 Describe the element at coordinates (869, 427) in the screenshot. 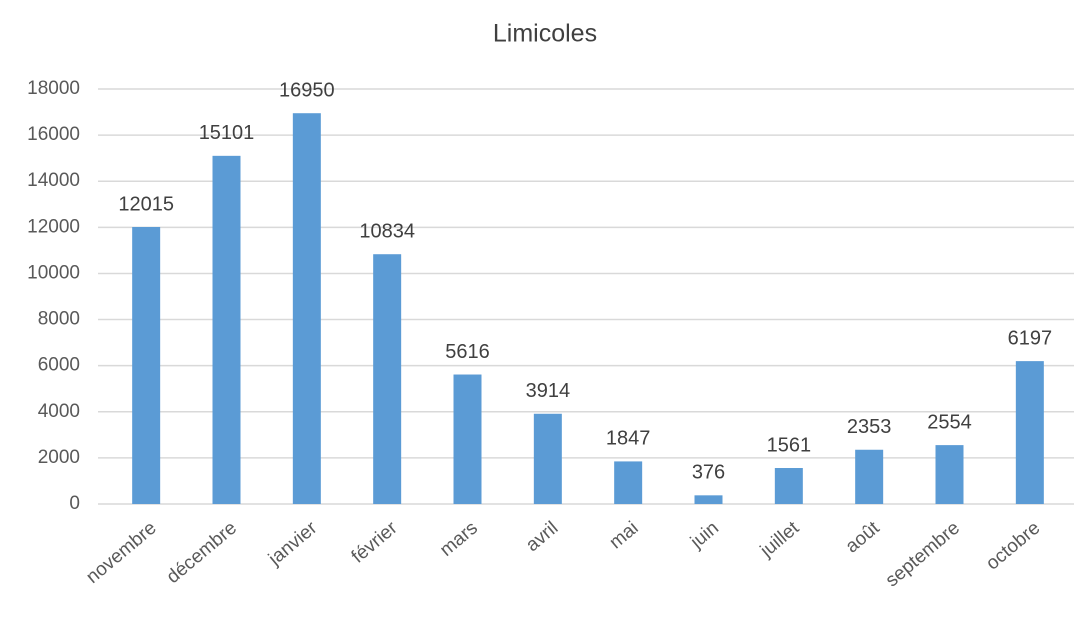

I see `data-label: 2353` at that location.